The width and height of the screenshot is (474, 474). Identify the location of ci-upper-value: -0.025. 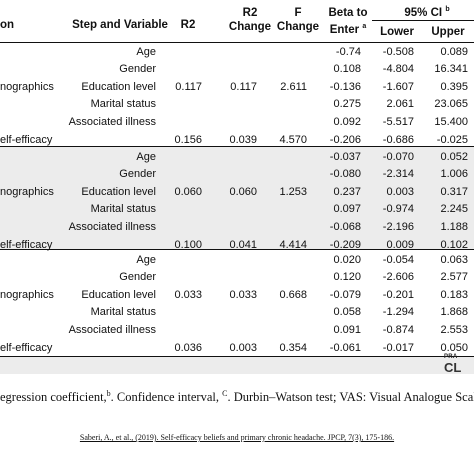
(452, 140).